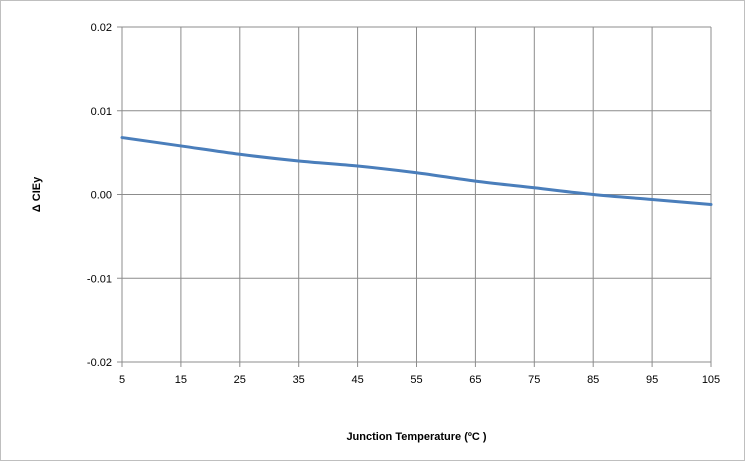 The image size is (745, 461). Describe the element at coordinates (99, 363) in the screenshot. I see `y-tick-label: -0.02` at that location.